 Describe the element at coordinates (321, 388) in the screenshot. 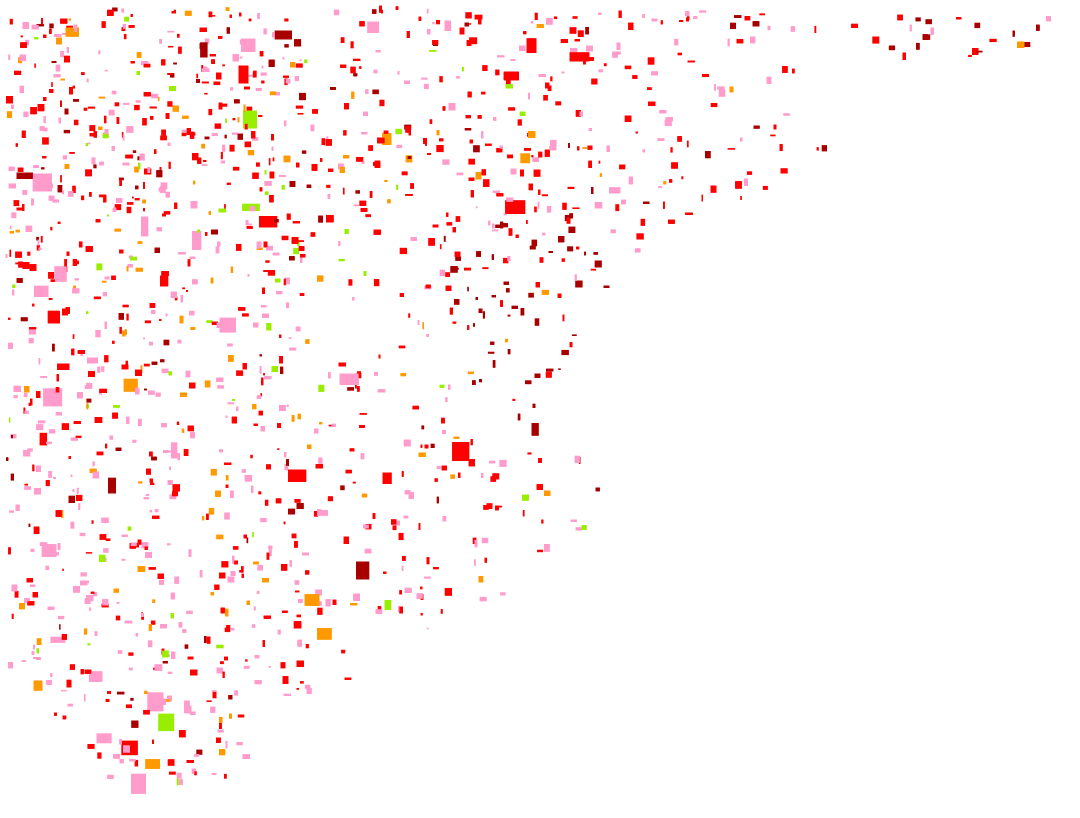

I see `parcel-lime` at that location.